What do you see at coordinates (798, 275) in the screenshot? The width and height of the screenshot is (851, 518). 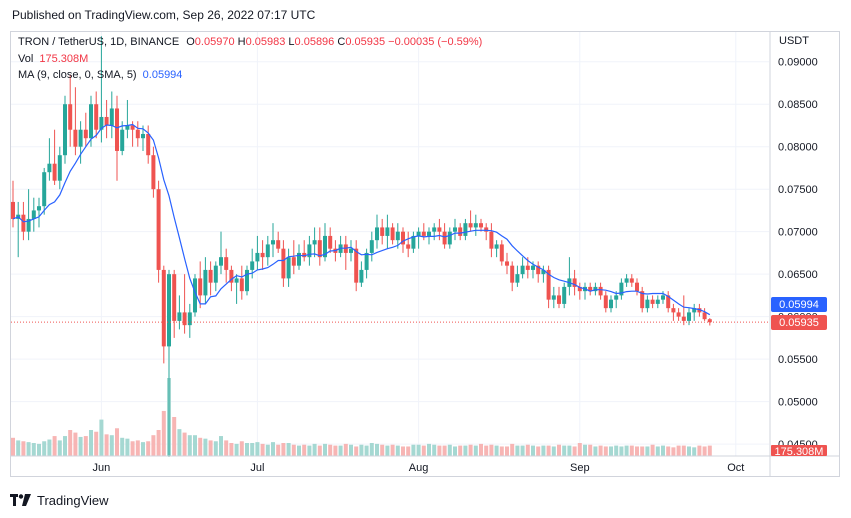 I see `y-tick-label: 0.06500` at bounding box center [798, 275].